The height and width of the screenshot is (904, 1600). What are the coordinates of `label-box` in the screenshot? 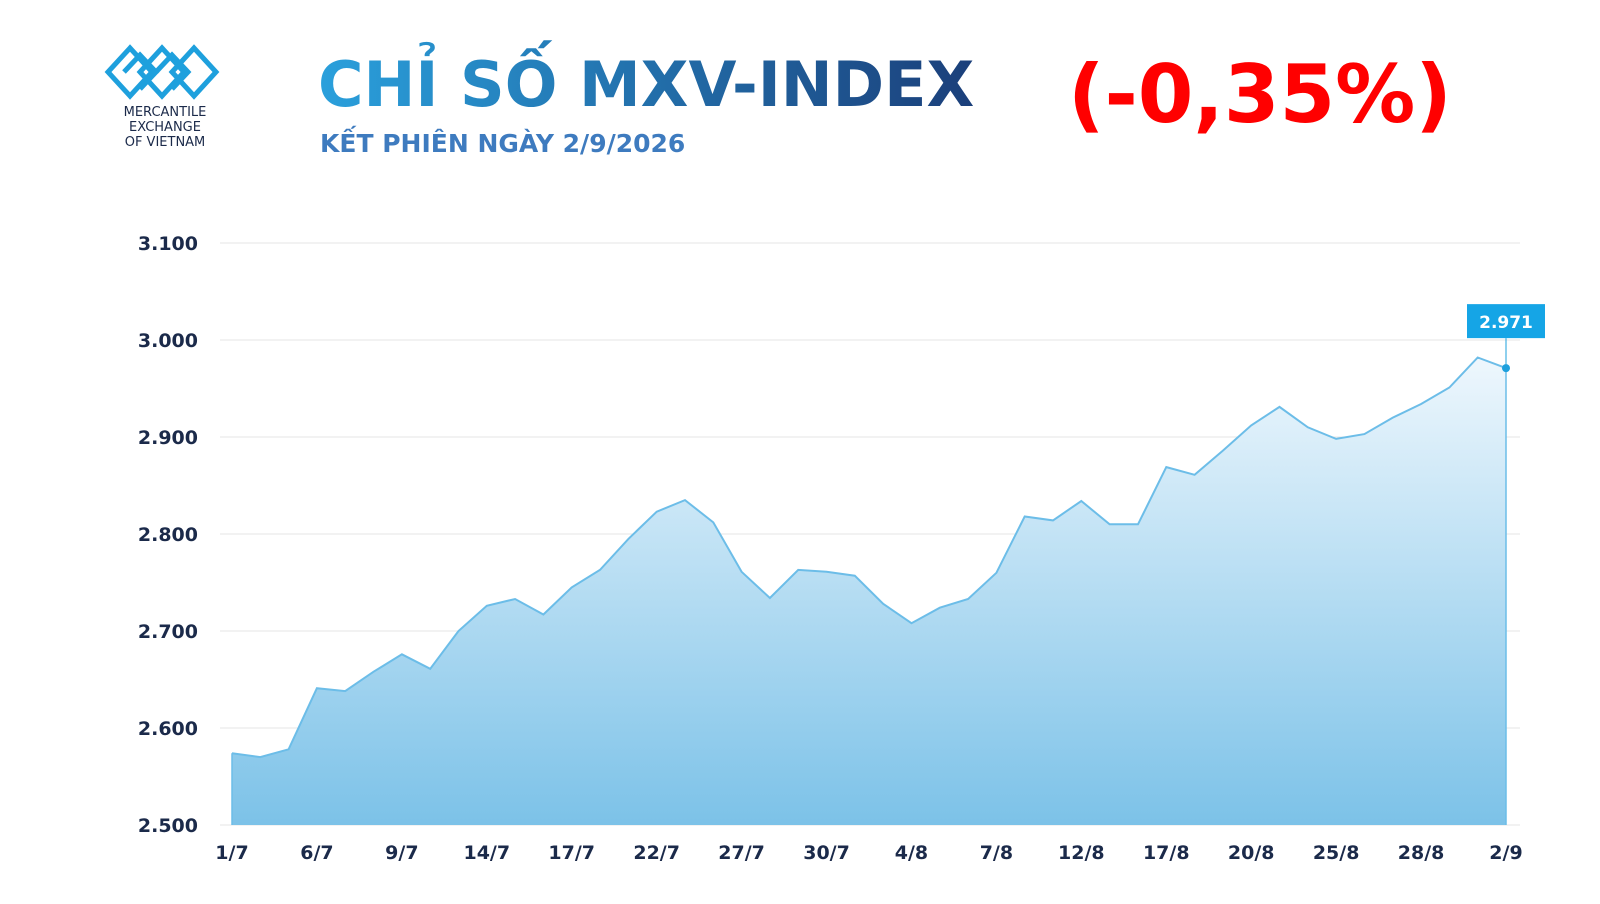 It's located at (1506, 321).